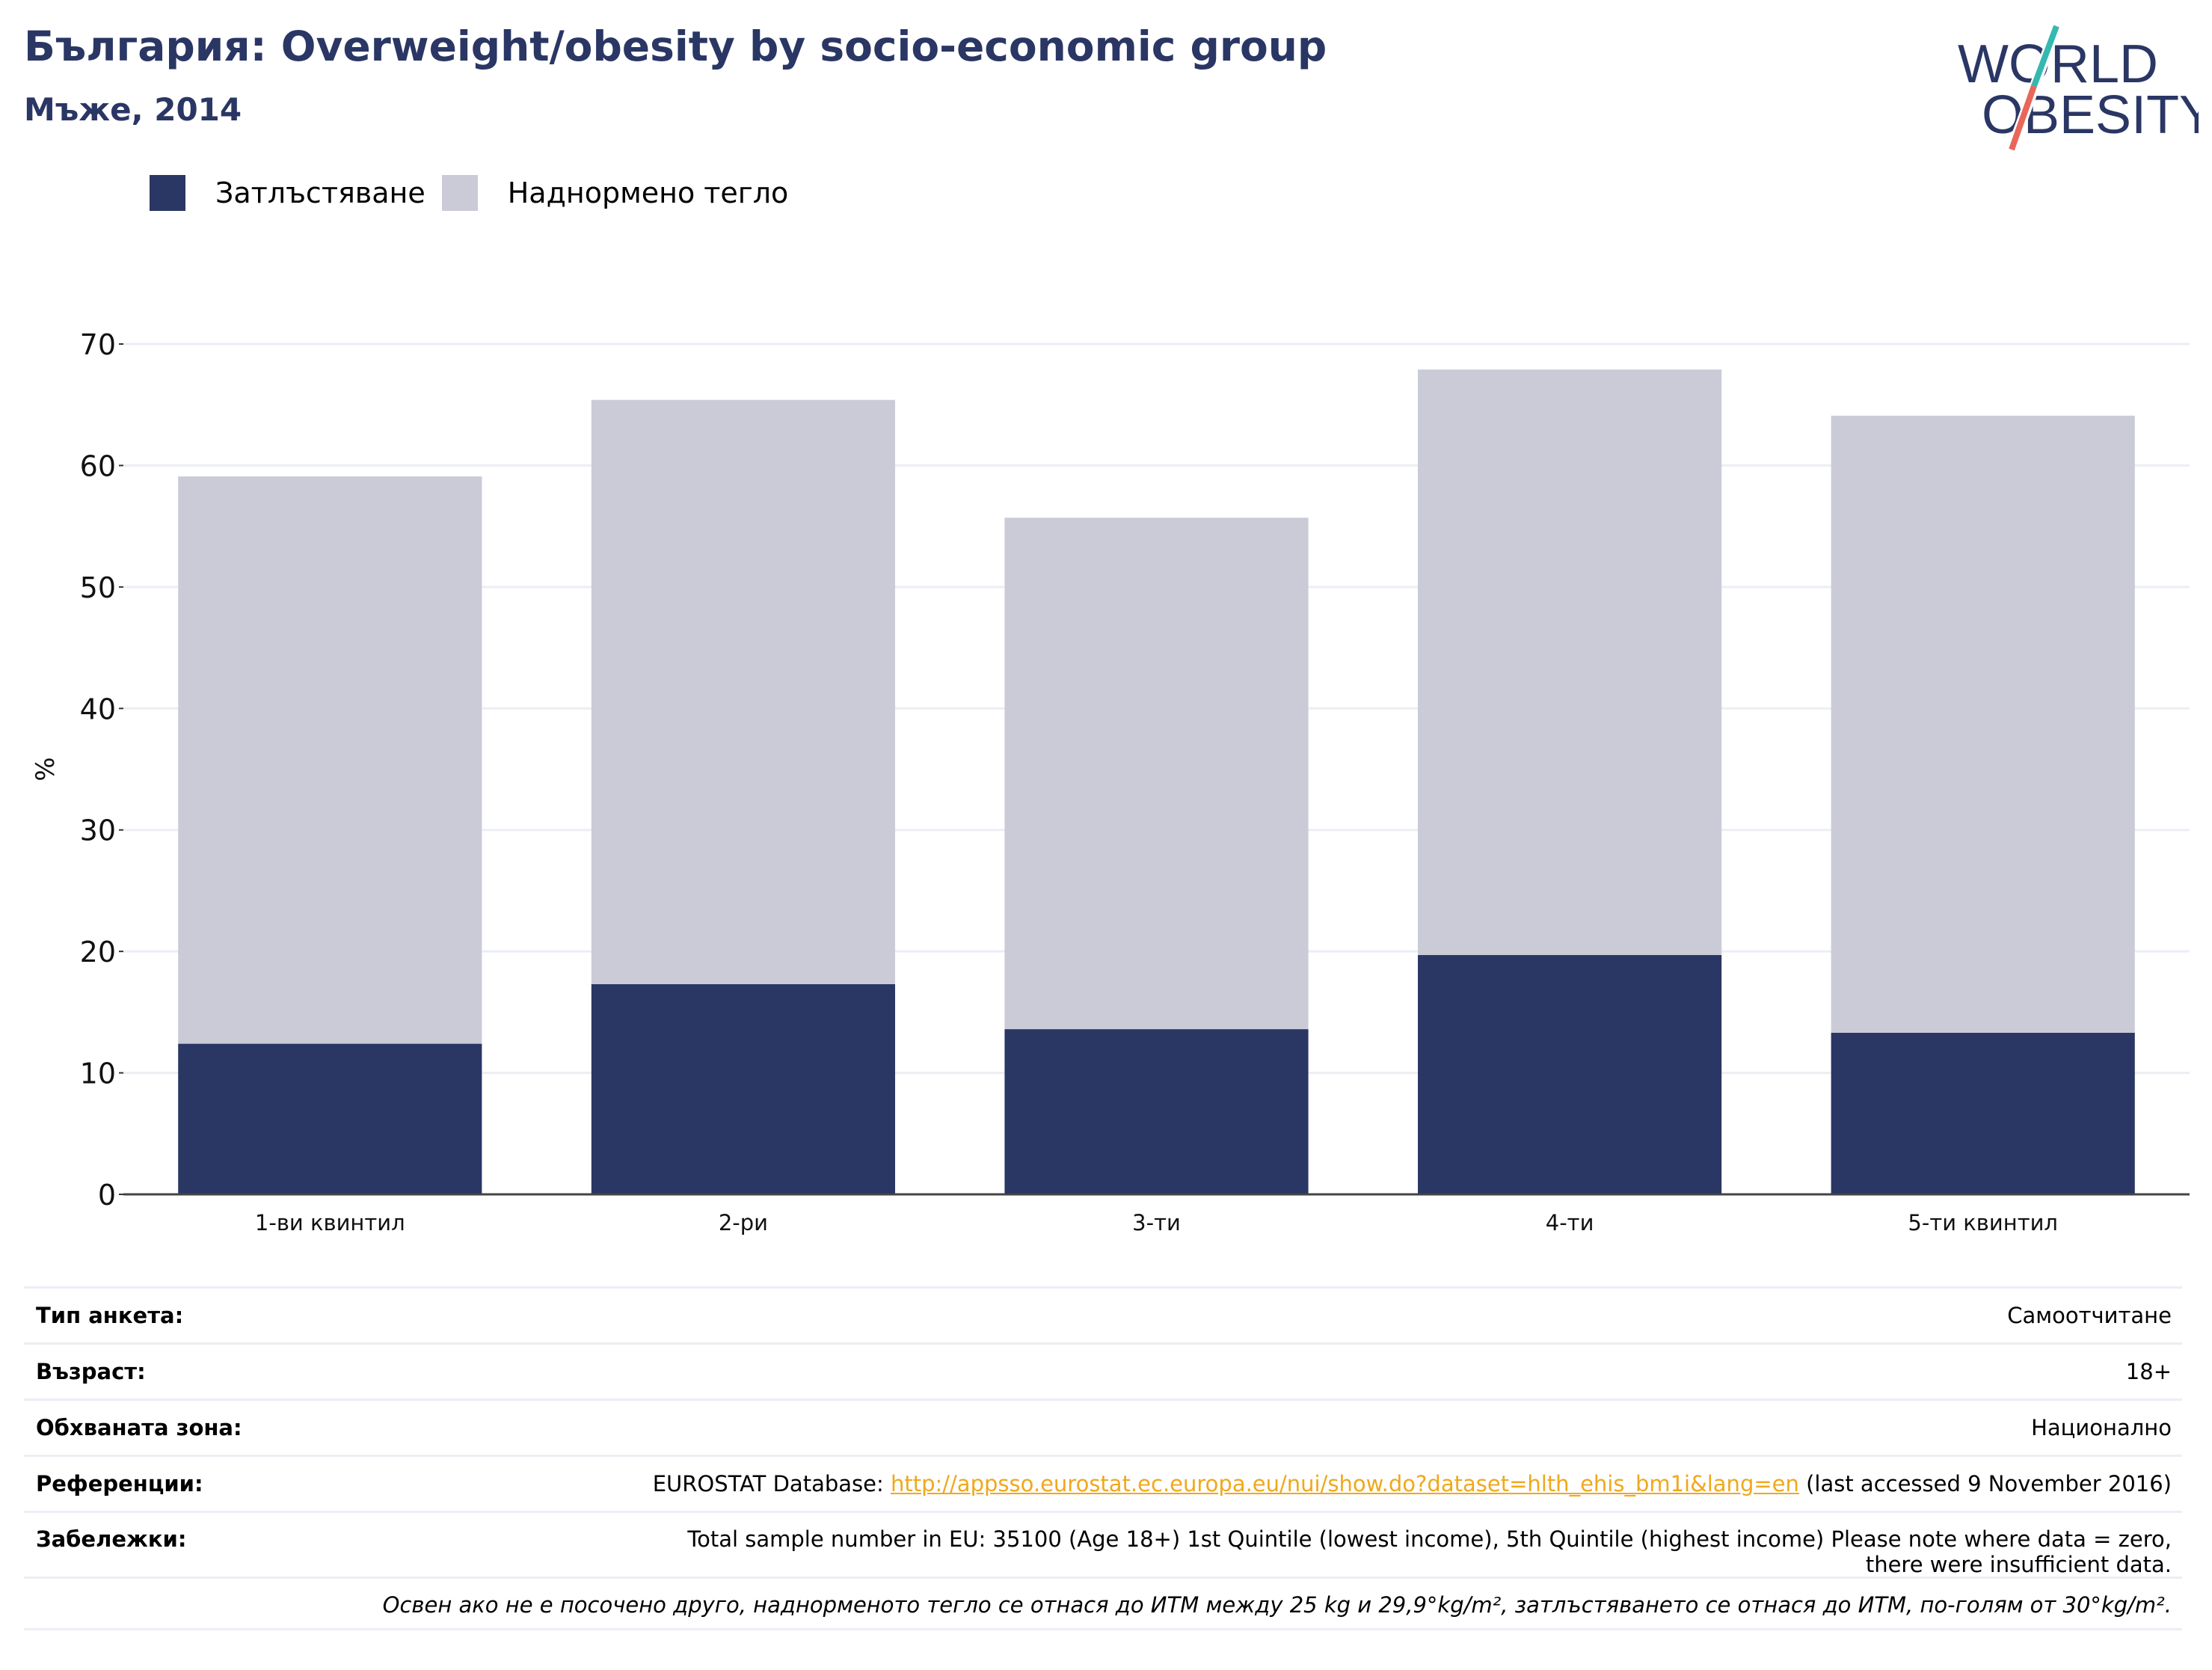 This screenshot has width=2212, height=1670. I want to click on logo-line1: WORLD, so click(2058, 64).